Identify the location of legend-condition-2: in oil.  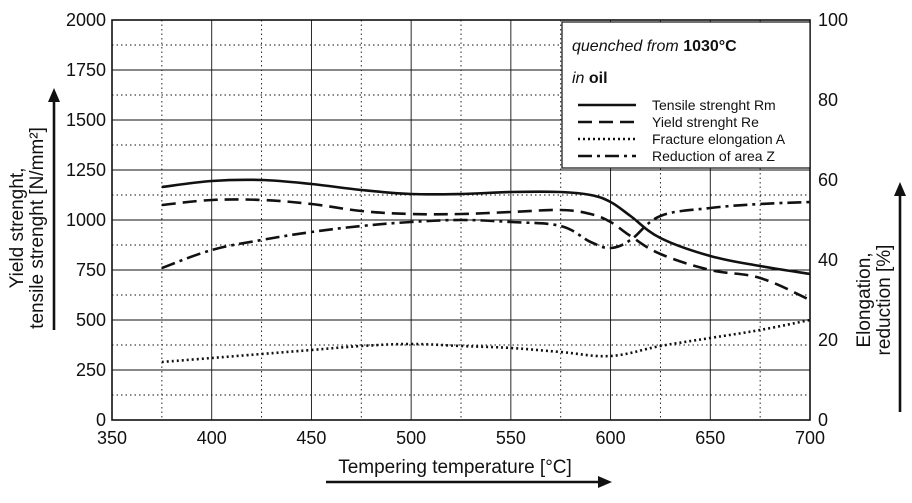
(590, 78).